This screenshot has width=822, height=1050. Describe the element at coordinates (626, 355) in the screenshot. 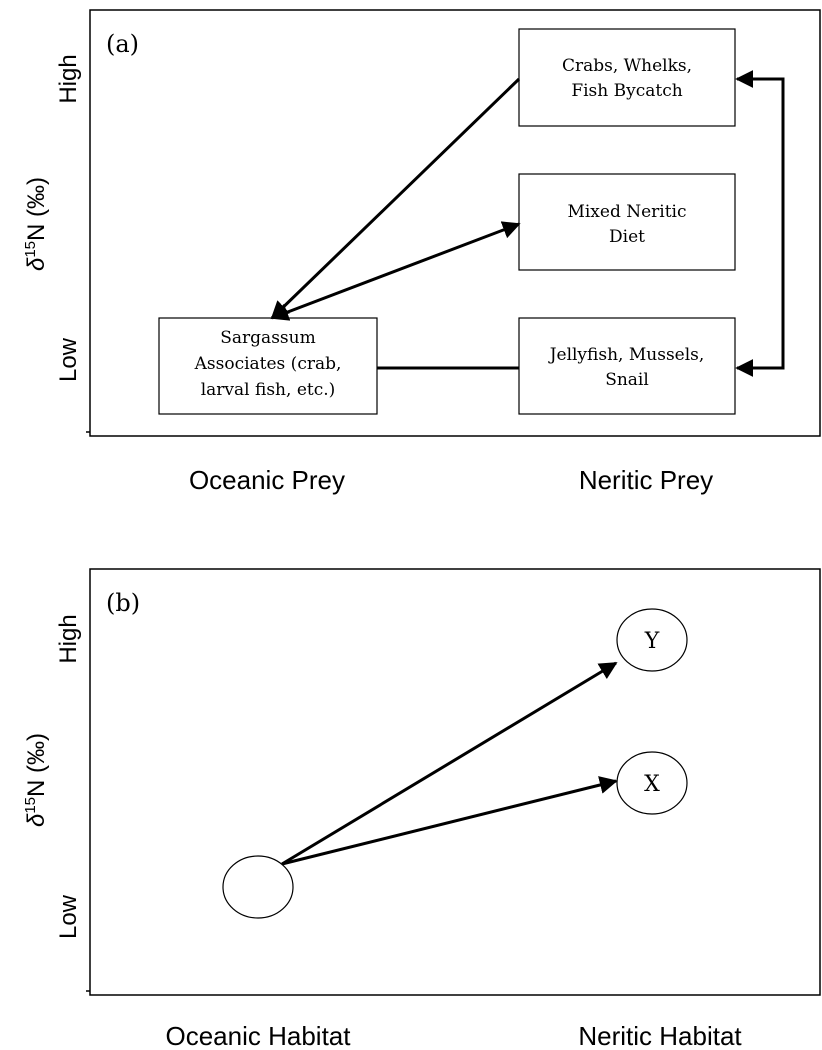

I see `box-jellyfish-line1: Jellyfish, Mussels,` at that location.